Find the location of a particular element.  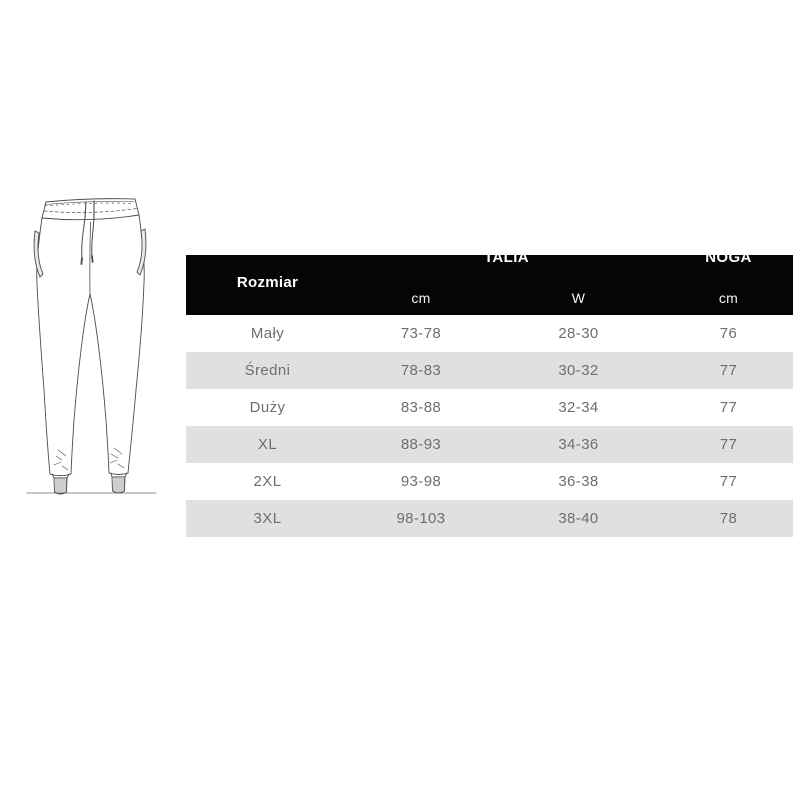

table-row: Średni 78-83 30-32 77 is located at coordinates (489, 370).